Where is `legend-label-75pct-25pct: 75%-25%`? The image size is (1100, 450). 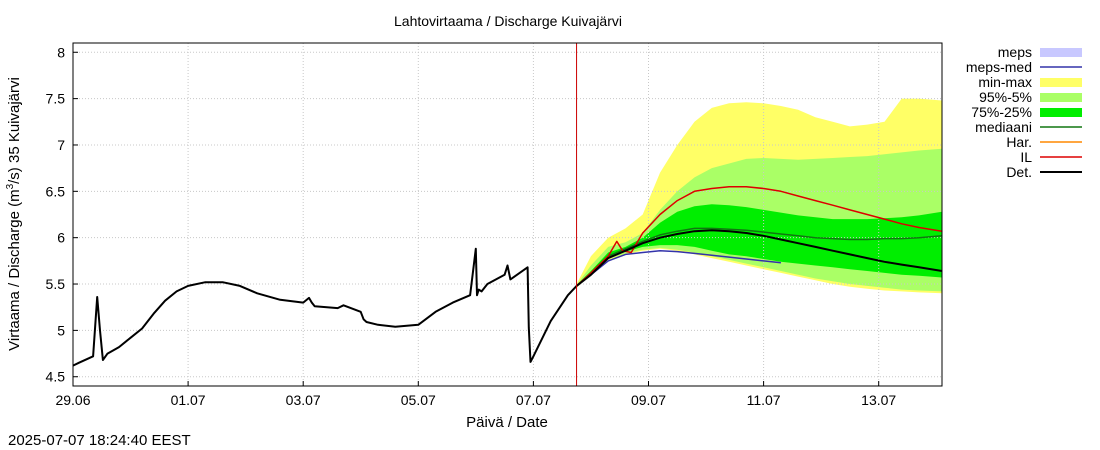
legend-label-75pct-25pct: 75%-25% is located at coordinates (1001, 112).